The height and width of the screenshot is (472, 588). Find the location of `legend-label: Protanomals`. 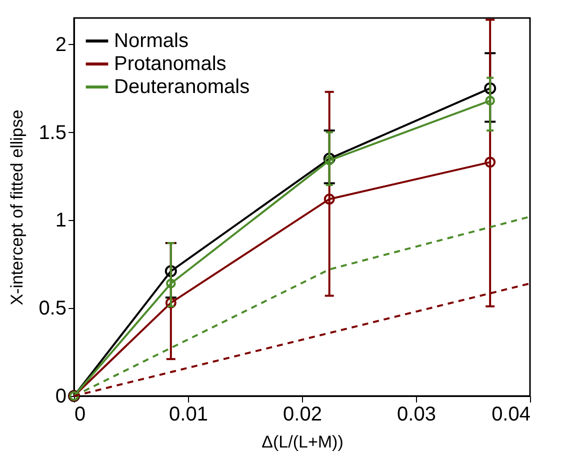

legend-label: Protanomals is located at coordinates (170, 64).